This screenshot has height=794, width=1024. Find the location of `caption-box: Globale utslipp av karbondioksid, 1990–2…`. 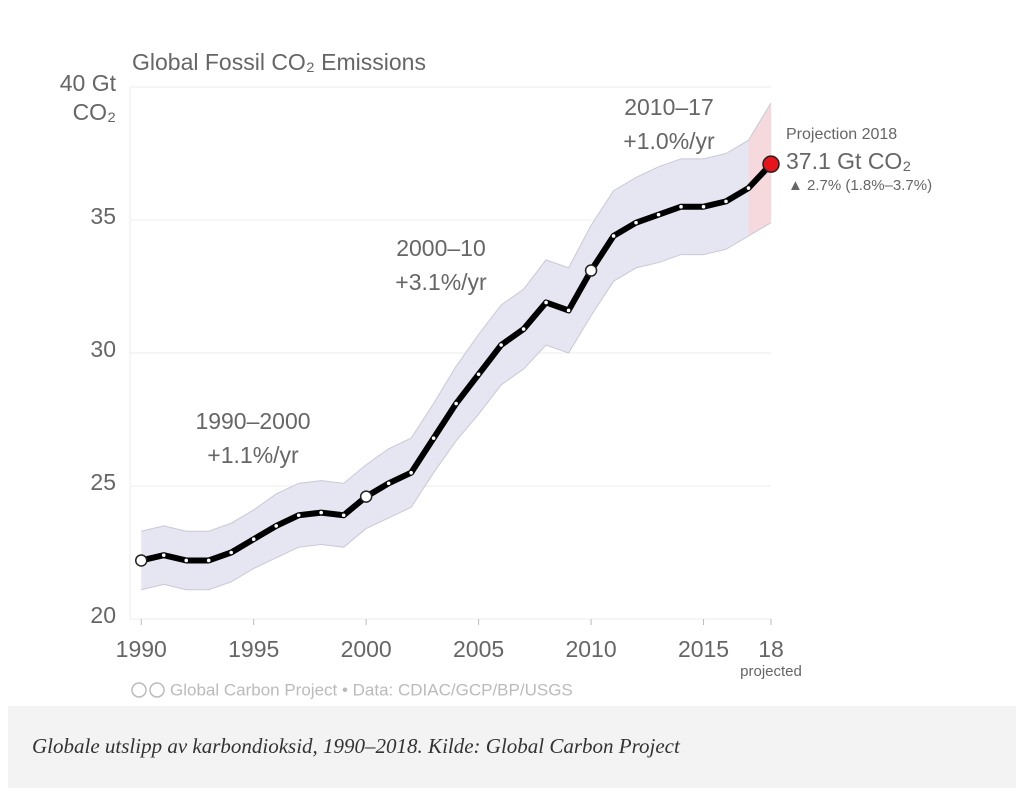

caption-box: Globale utslipp av karbondioksid, 1990–2… is located at coordinates (512, 747).